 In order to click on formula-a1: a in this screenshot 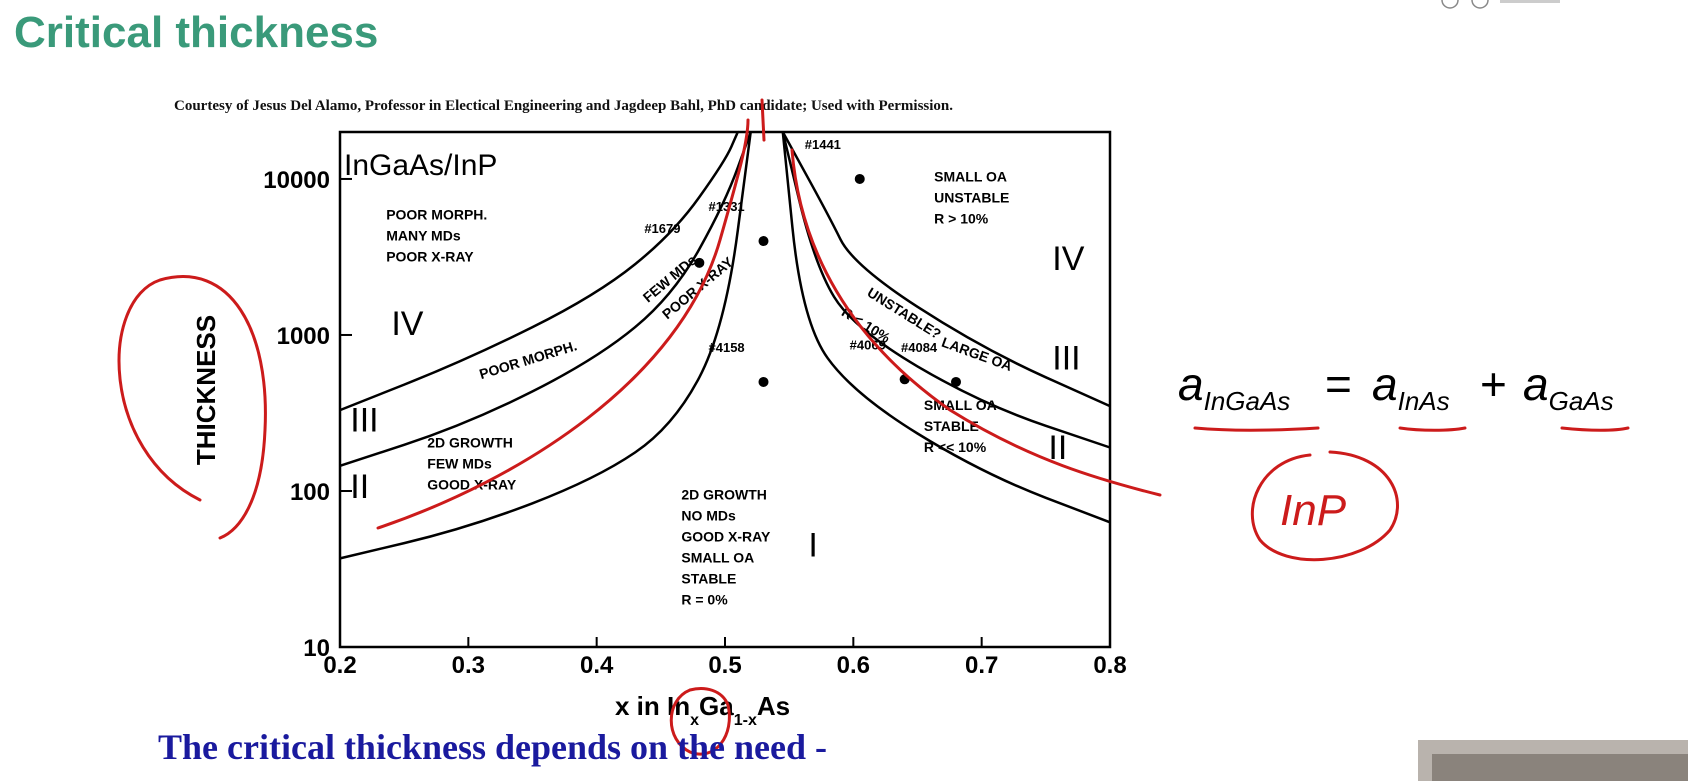, I will do `click(1191, 384)`.